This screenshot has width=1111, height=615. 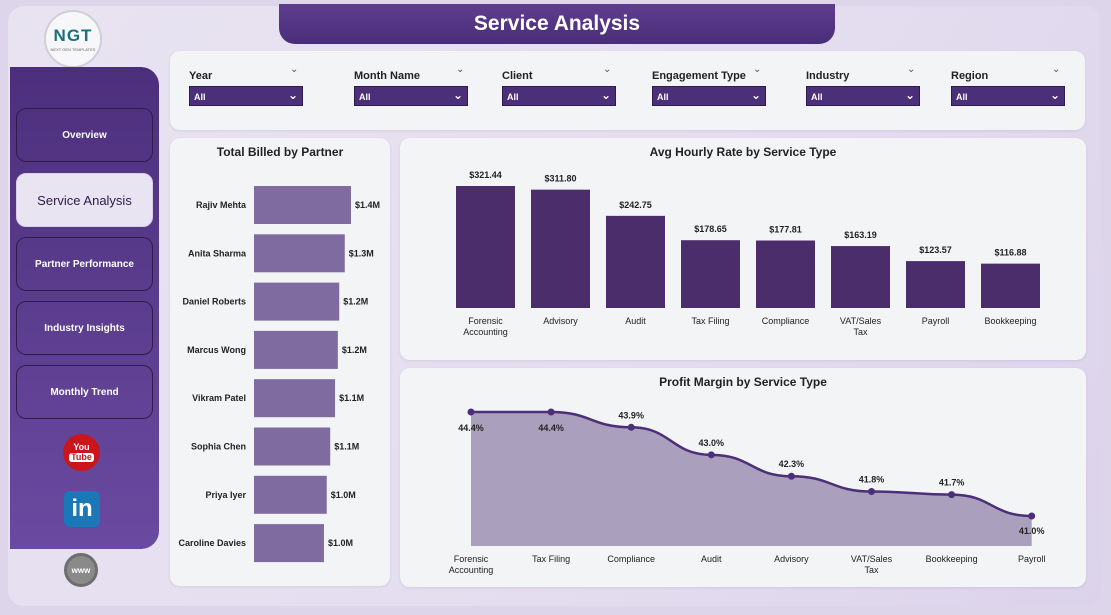 I want to click on partner-category-label: Caroline Davies, so click(x=212, y=543).